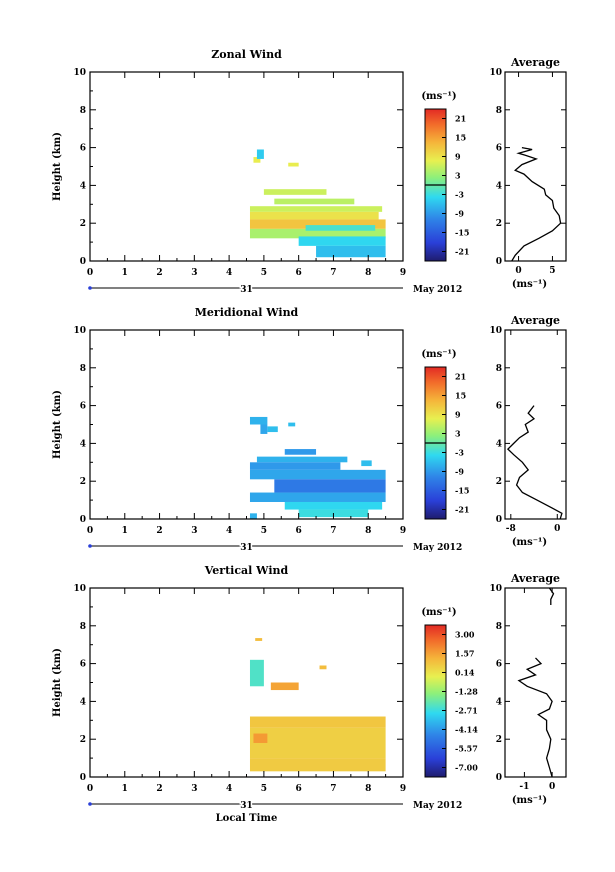 The width and height of the screenshot is (615, 872). Describe the element at coordinates (458, 157) in the screenshot. I see `colorbar-tick-label: 9` at that location.